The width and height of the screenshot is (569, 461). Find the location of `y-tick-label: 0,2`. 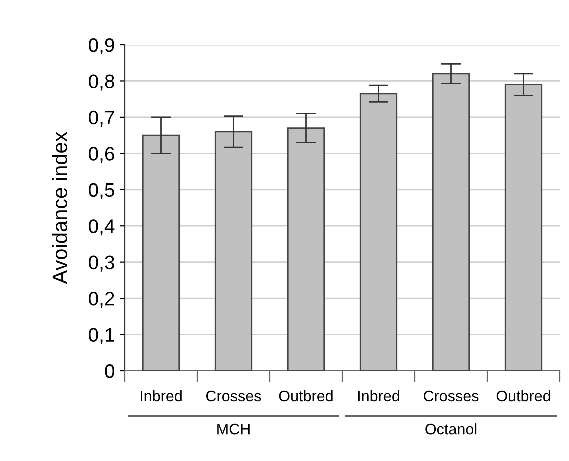

y-tick-label: 0,2 is located at coordinates (101, 300).